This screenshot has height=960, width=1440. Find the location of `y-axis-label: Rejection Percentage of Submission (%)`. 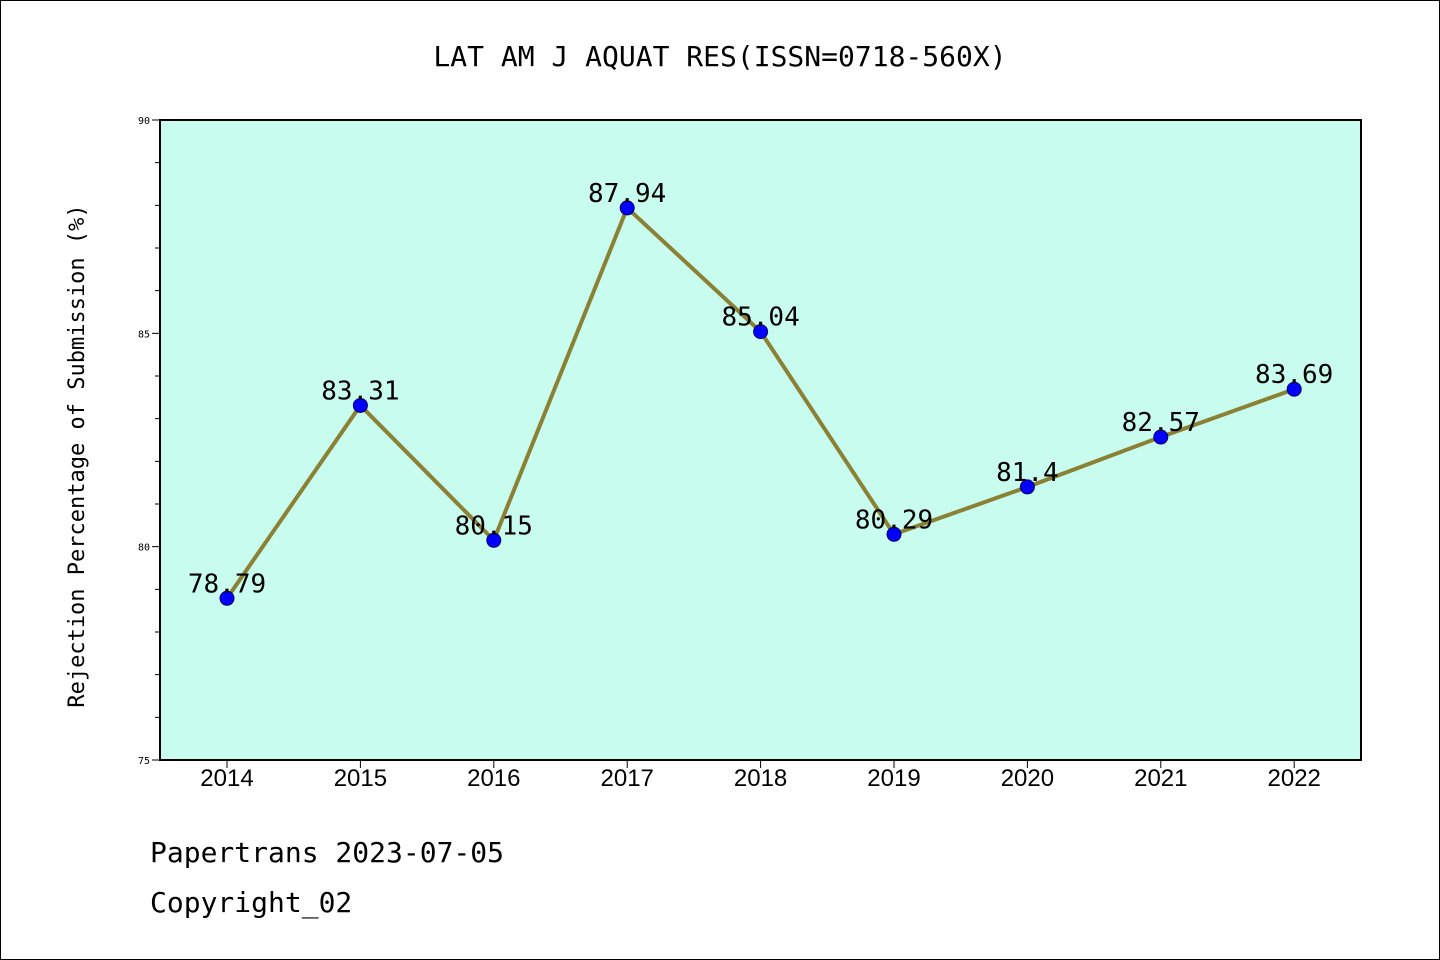

y-axis-label: Rejection Percentage of Submission (%) is located at coordinates (77, 455).